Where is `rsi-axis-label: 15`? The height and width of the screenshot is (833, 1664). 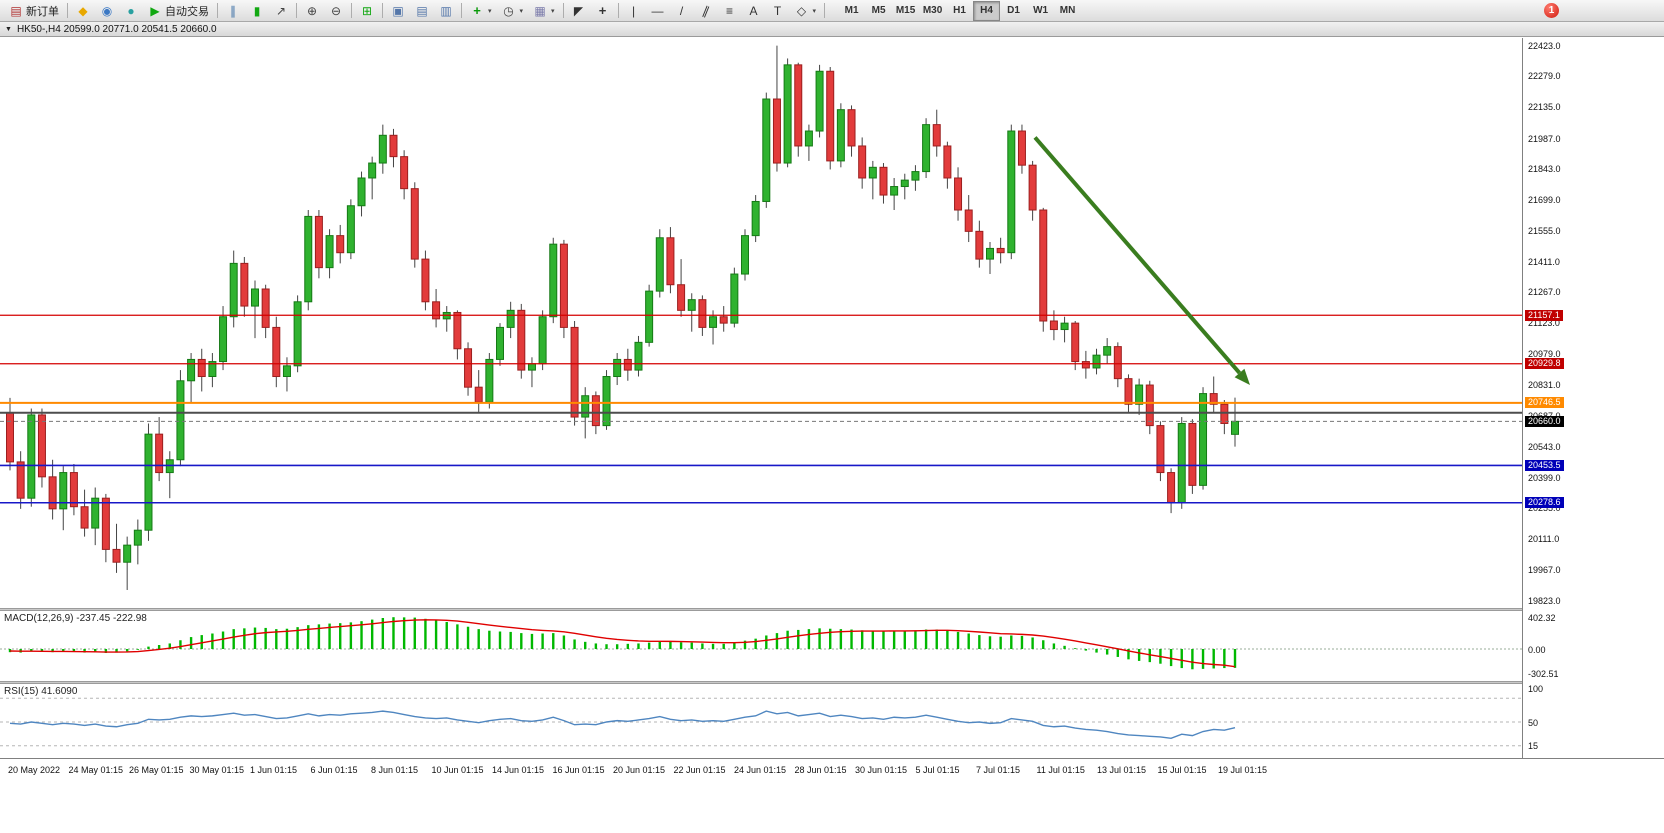
rsi-axis-label: 15 is located at coordinates (1533, 746).